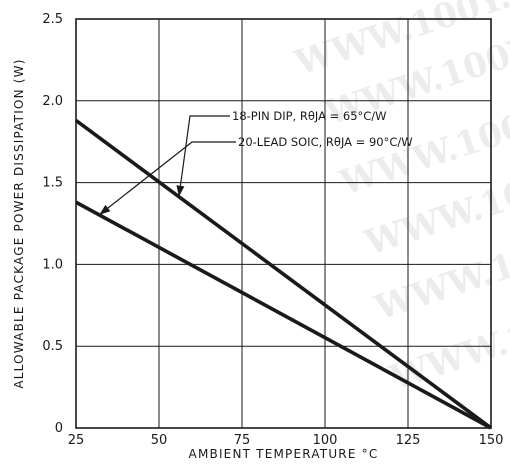  What do you see at coordinates (284, 454) in the screenshot?
I see `x-axis-title: AMBIENT TEMPERATURE °C` at bounding box center [284, 454].